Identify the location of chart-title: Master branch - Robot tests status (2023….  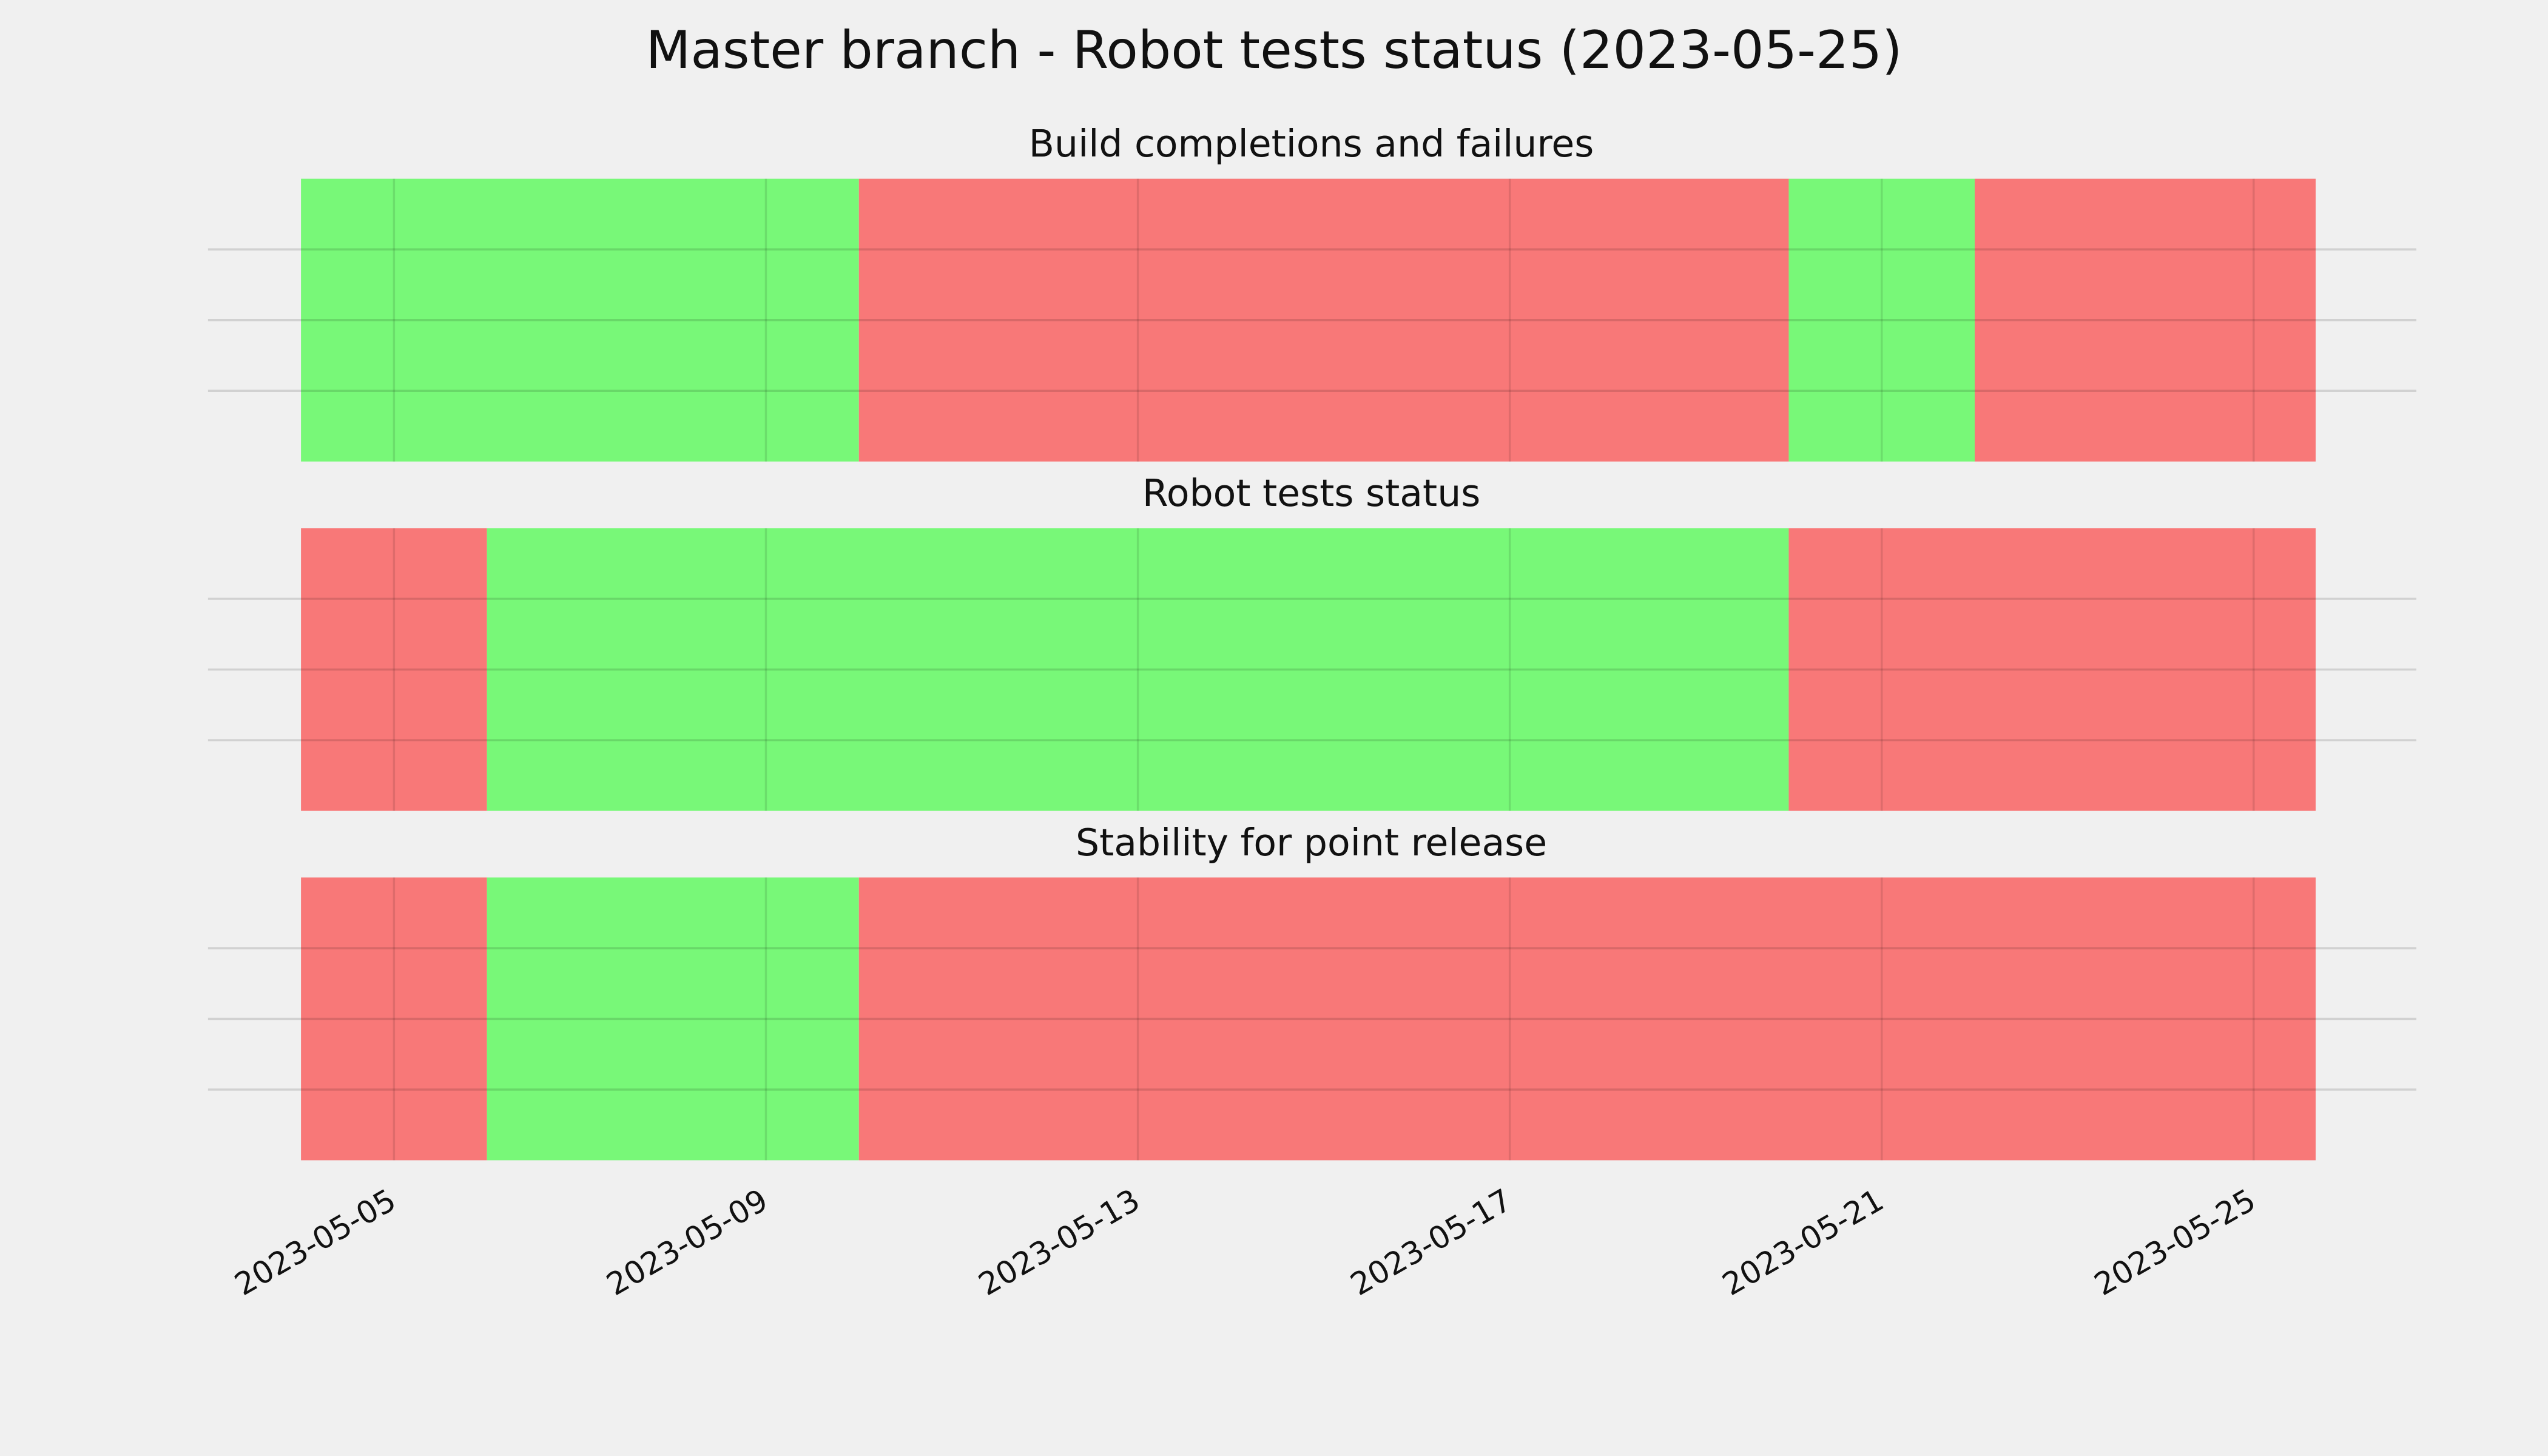
(1273, 50).